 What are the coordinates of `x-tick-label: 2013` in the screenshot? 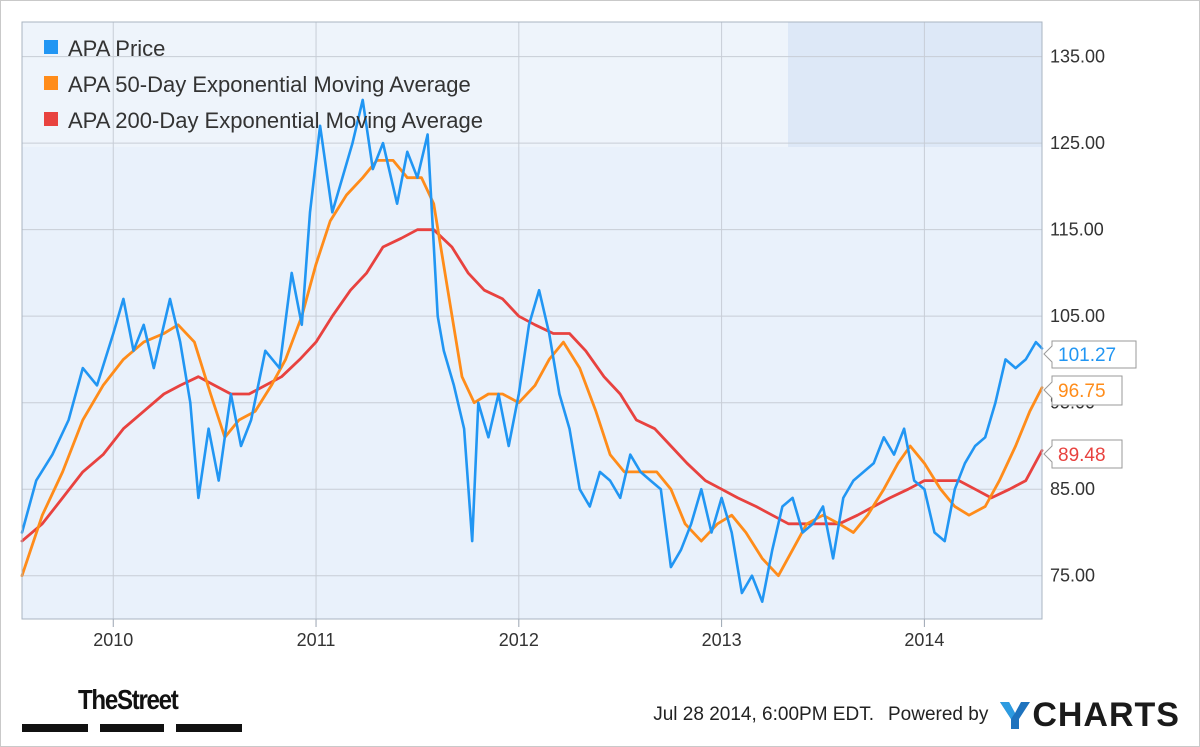 It's located at (722, 640).